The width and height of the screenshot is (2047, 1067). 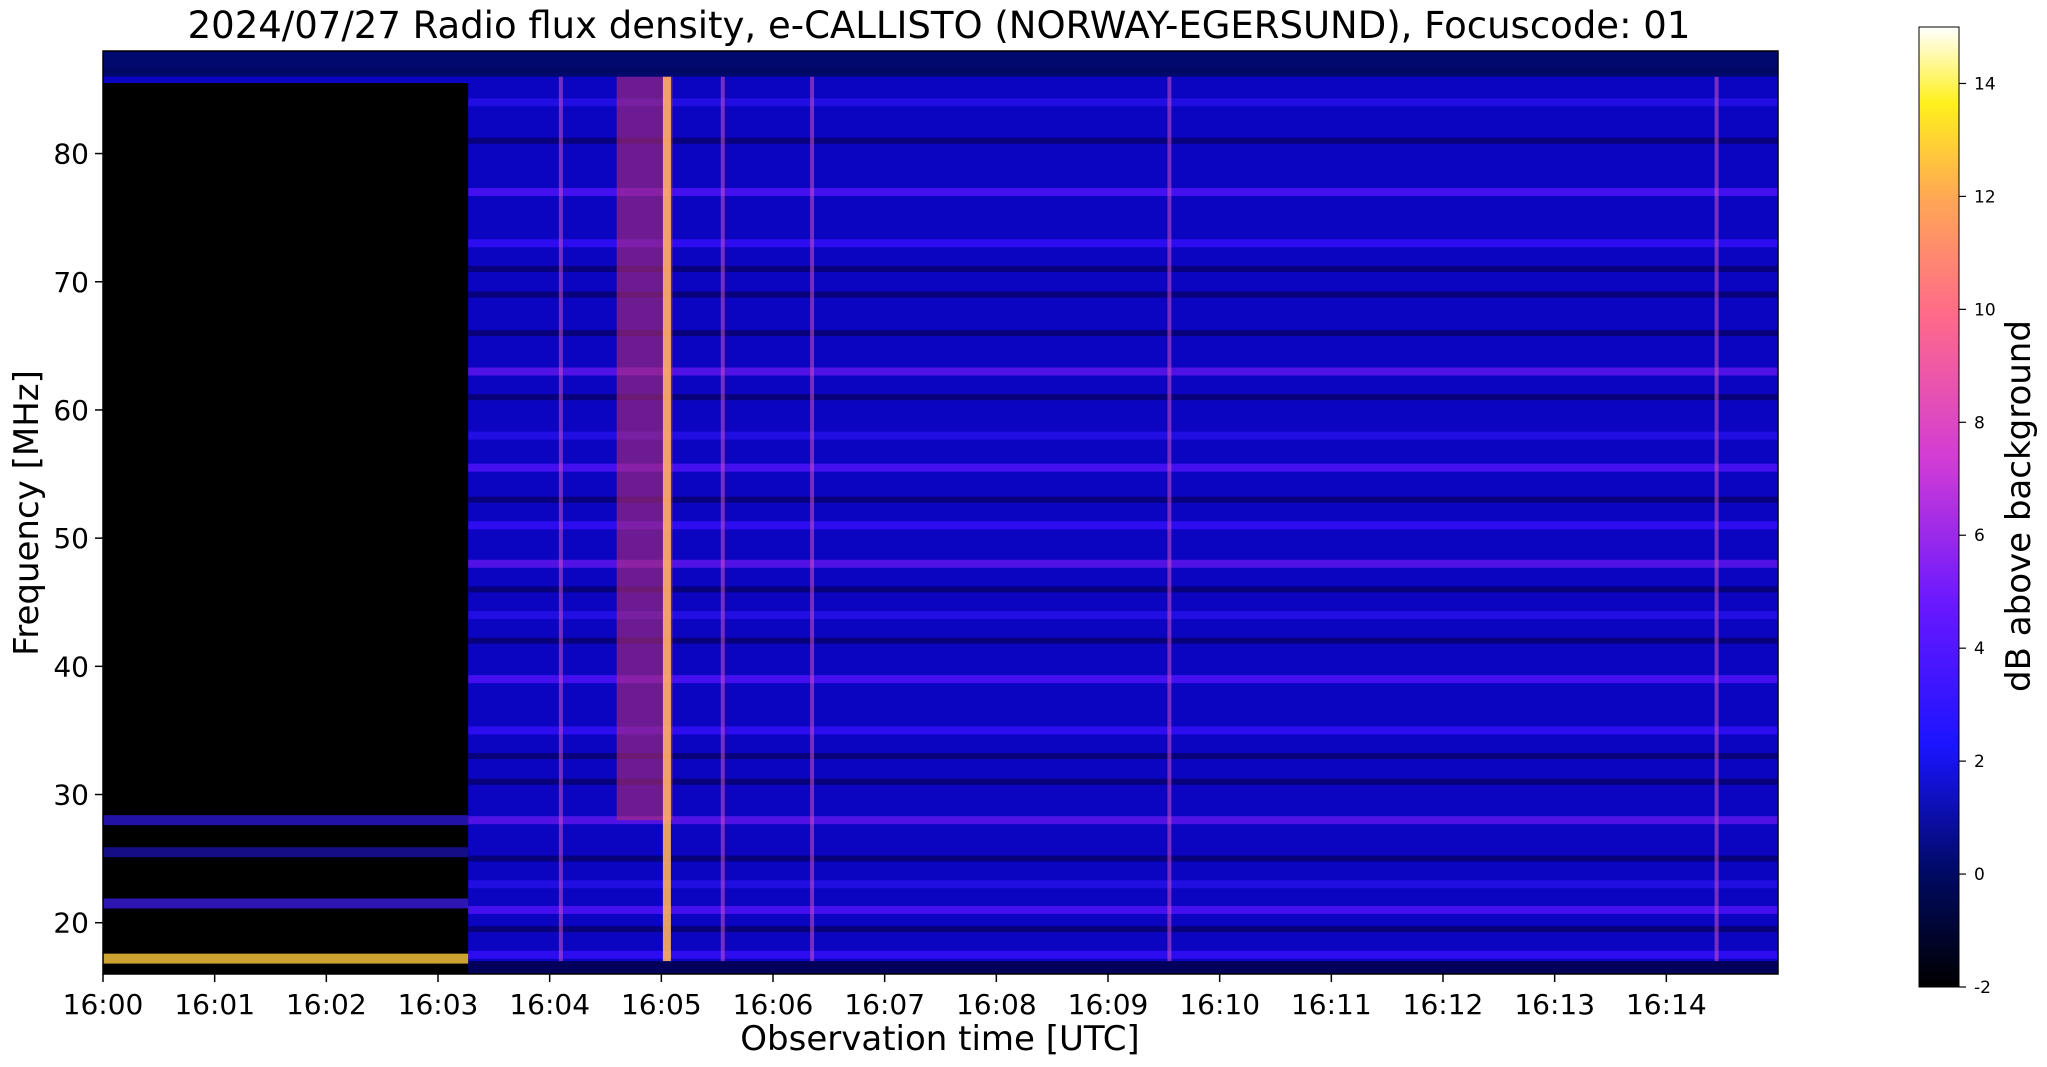 What do you see at coordinates (940, 525) in the screenshot?
I see `band-51mhz` at bounding box center [940, 525].